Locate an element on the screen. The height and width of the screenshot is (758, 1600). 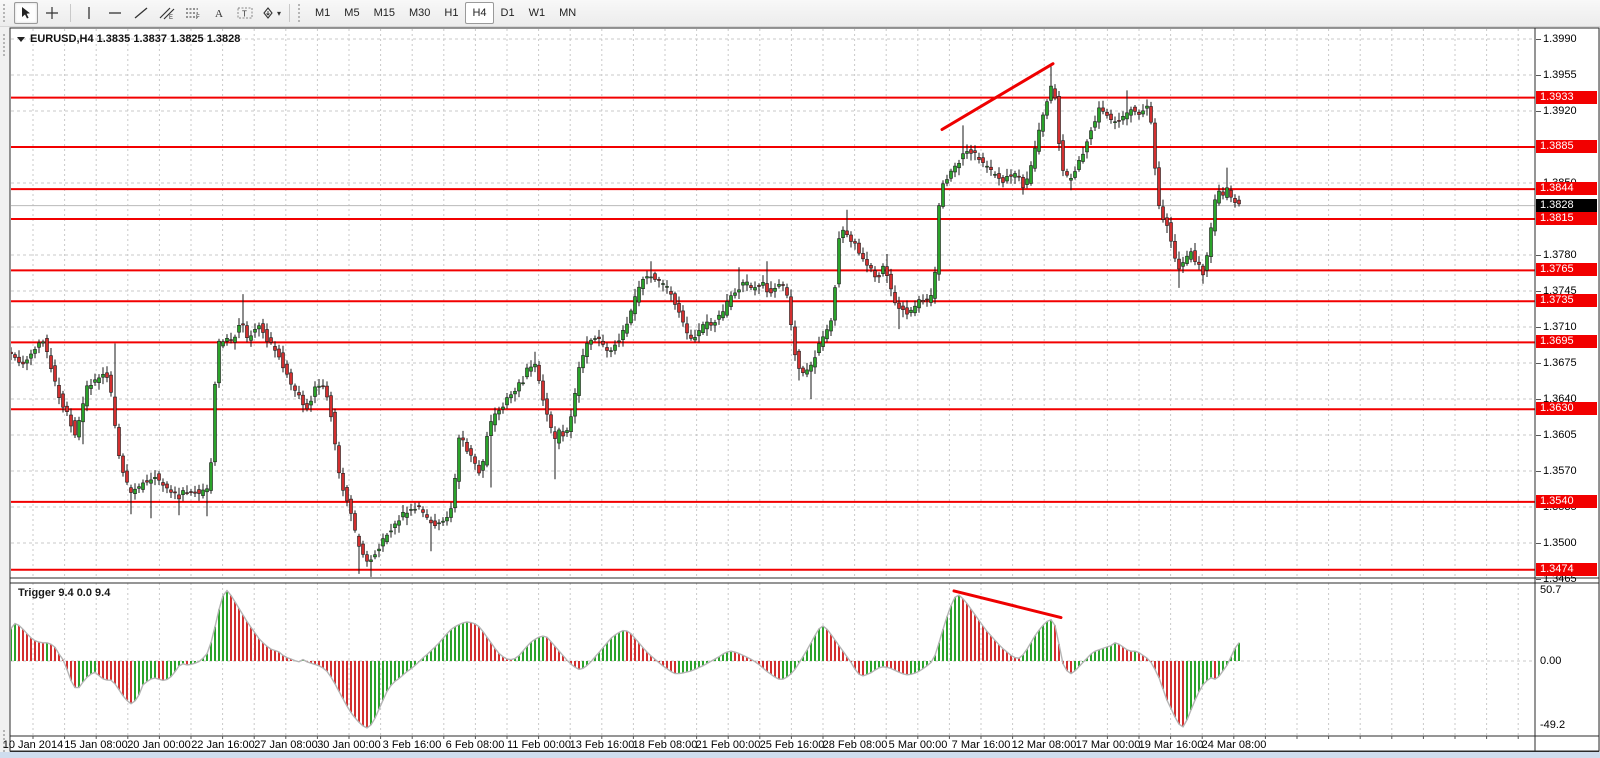
time-label: 13 Feb 16:00 is located at coordinates (602, 745).